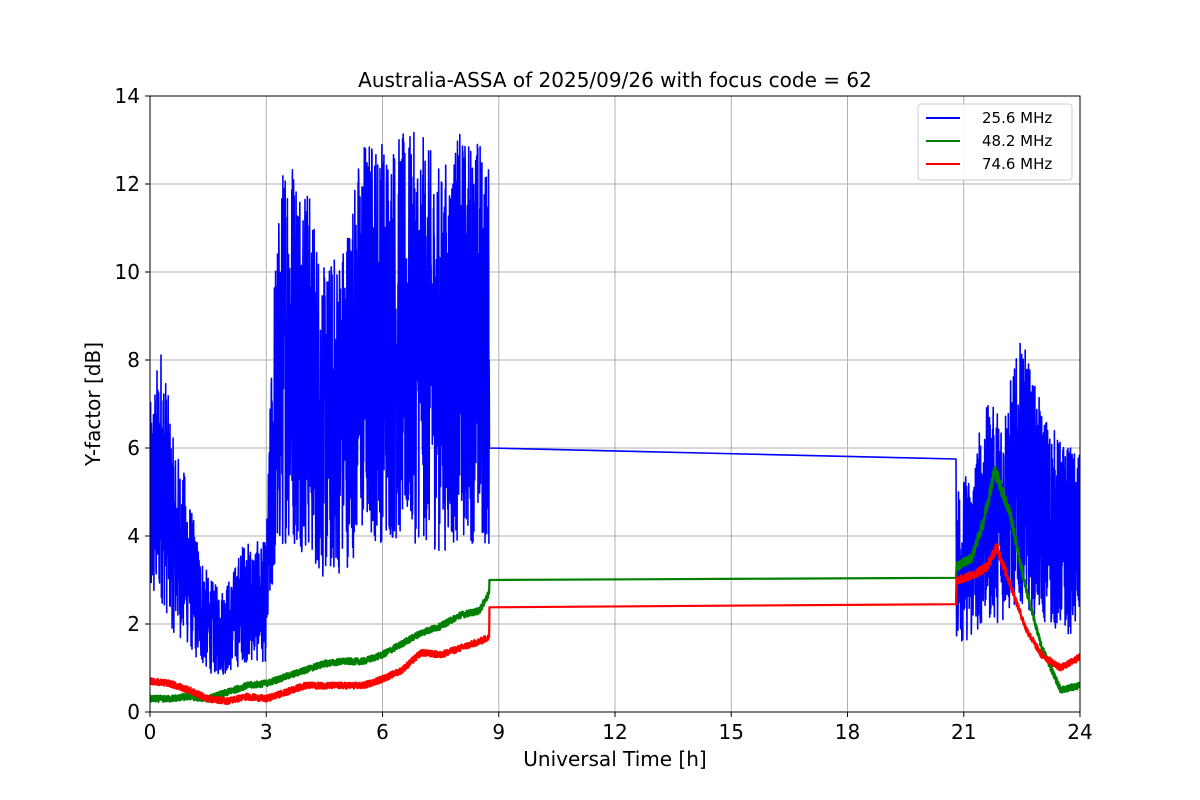 Image resolution: width=1200 pixels, height=800 pixels. What do you see at coordinates (1017, 118) in the screenshot?
I see `legend-label-25-6: 25.6 MHz` at bounding box center [1017, 118].